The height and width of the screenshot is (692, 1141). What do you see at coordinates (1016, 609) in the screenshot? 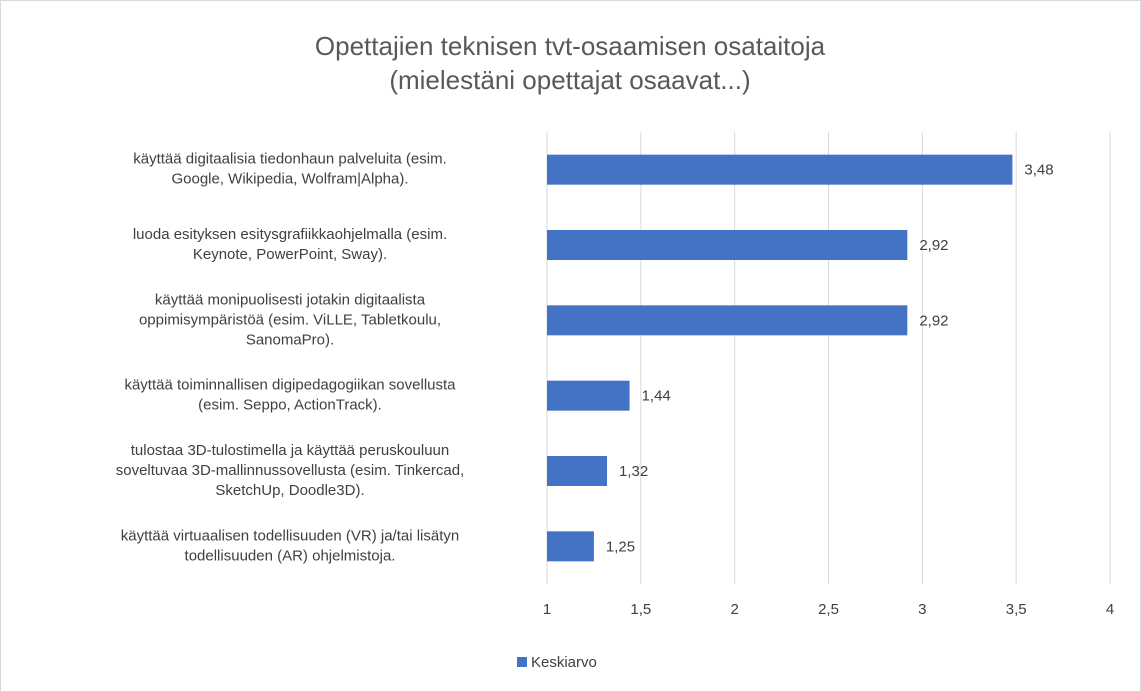
I see `x-tick-label: 3,5` at bounding box center [1016, 609].